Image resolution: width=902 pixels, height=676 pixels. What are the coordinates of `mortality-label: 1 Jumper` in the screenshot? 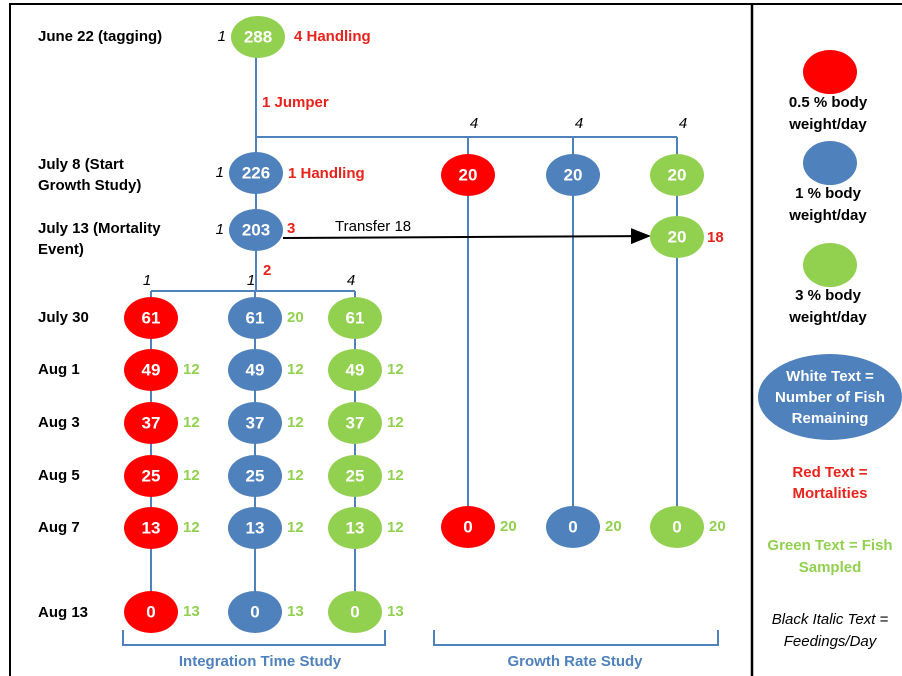 It's located at (295, 102).